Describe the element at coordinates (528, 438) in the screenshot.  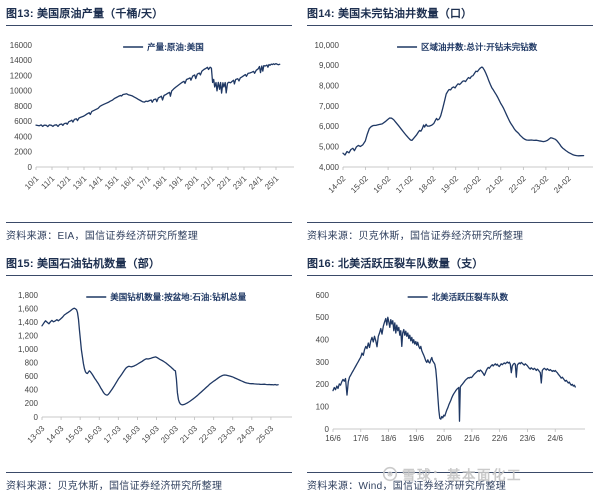
I see `svg-text: 23/6` at that location.